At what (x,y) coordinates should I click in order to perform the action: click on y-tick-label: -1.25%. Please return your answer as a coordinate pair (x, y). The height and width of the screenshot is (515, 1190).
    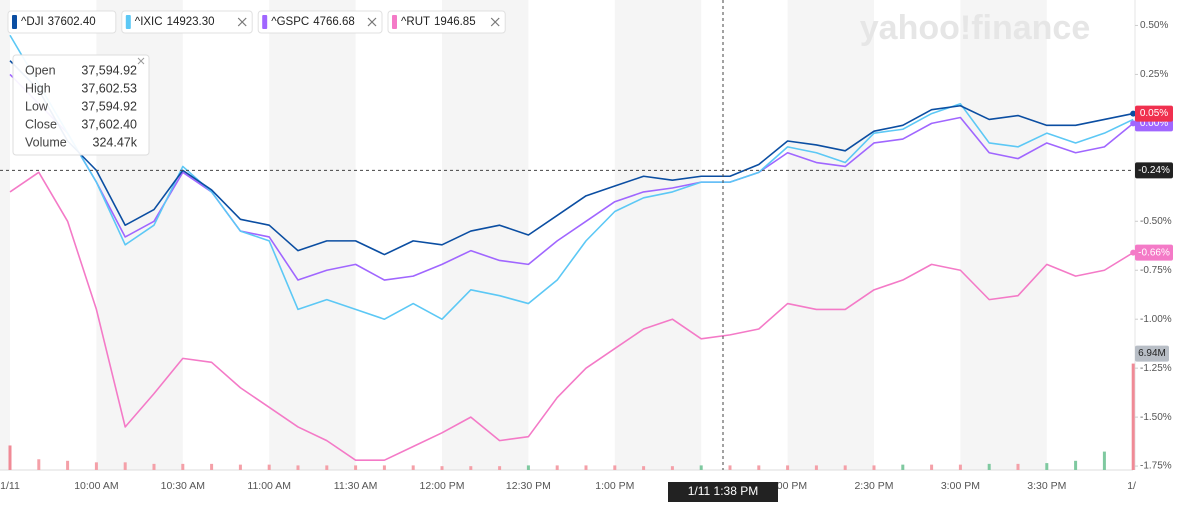
    Looking at the image, I should click on (1156, 368).